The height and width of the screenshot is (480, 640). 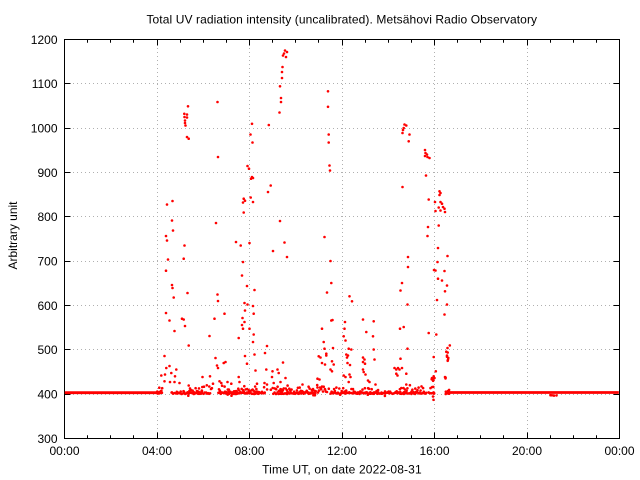 I want to click on svg-text: 700, so click(x=47, y=262).